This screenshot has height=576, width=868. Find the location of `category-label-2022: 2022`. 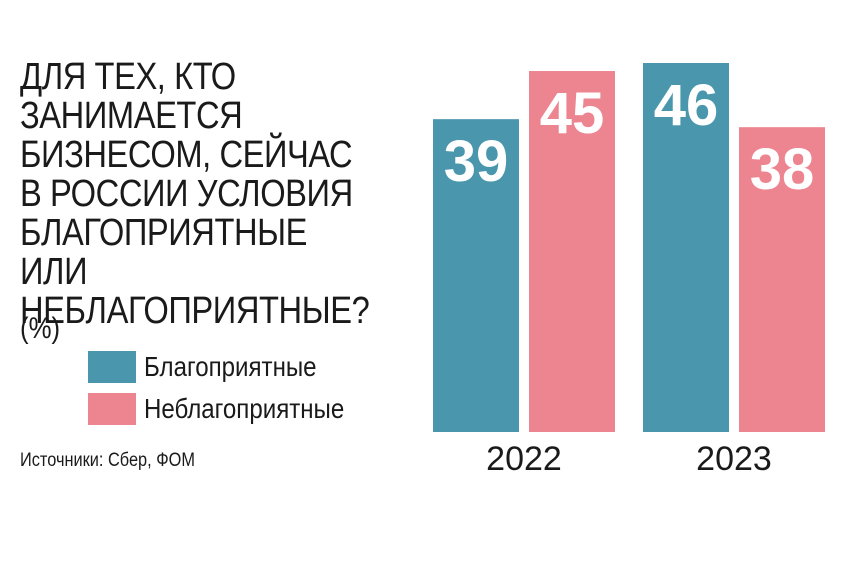

category-label-2022: 2022 is located at coordinates (524, 459).